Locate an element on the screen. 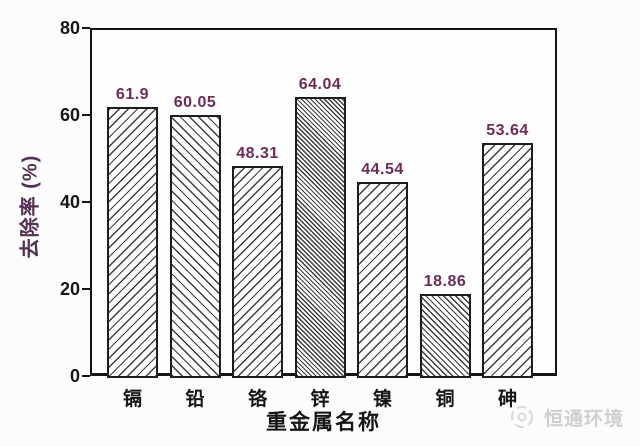 Image resolution: width=640 pixels, height=446 pixels. bar-铜 is located at coordinates (445, 335).